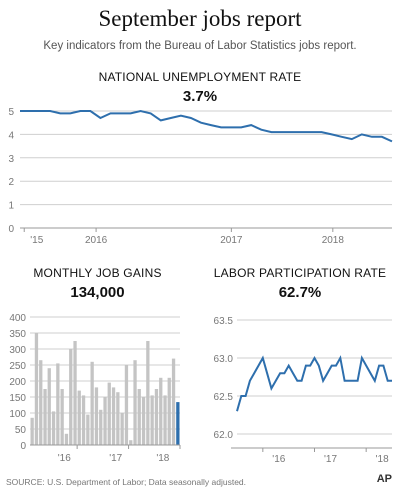  Describe the element at coordinates (314, 383) in the screenshot. I see `participation-line` at that location.